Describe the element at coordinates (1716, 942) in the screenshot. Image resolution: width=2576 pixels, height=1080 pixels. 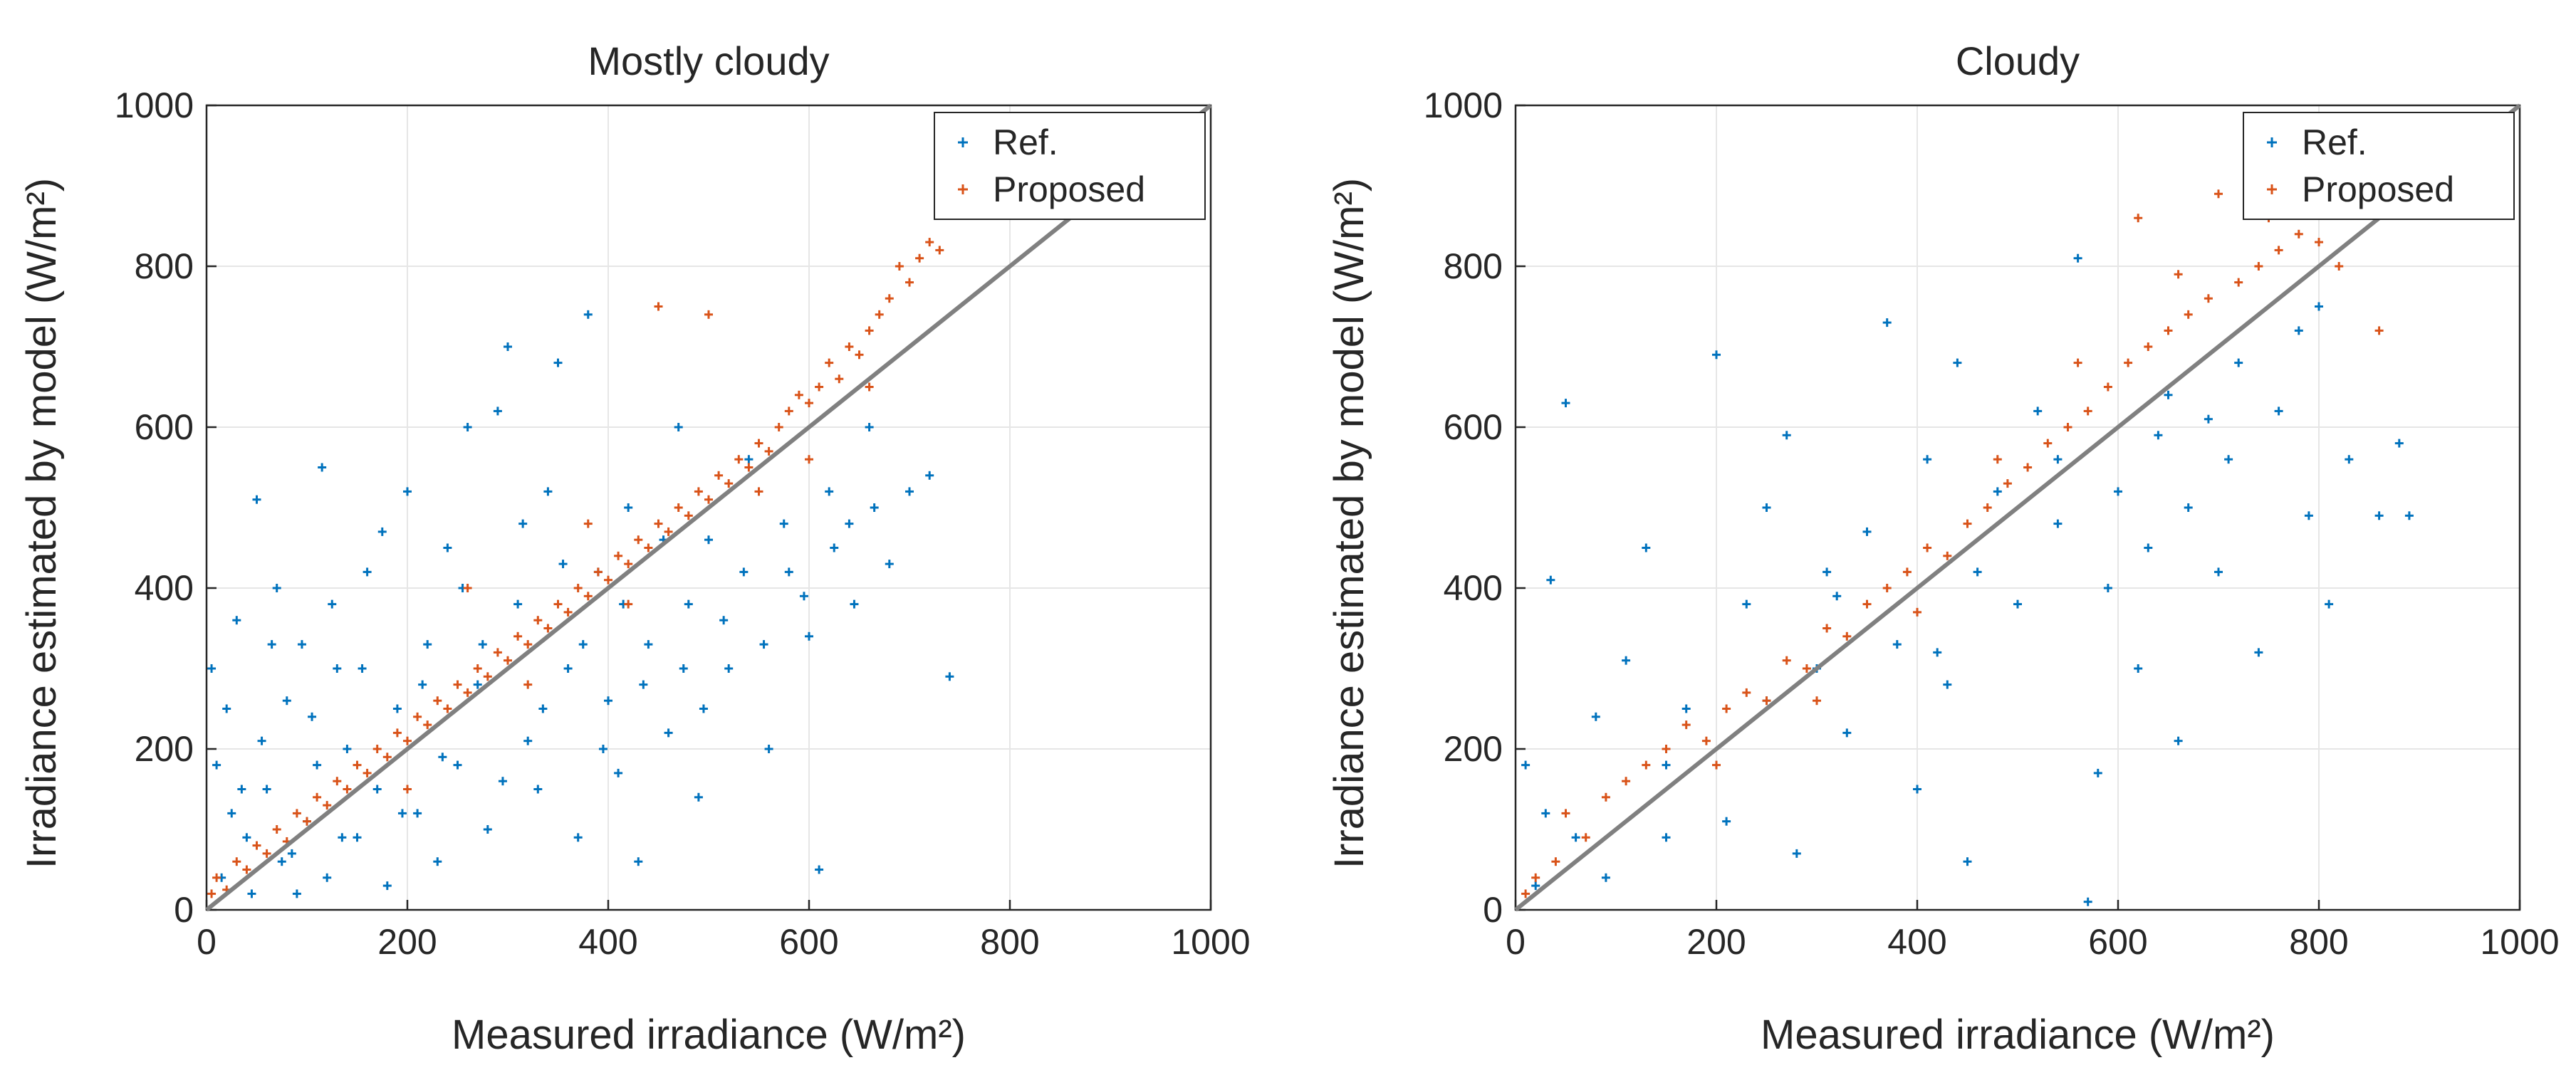
I see `x-tick-label: 200` at that location.